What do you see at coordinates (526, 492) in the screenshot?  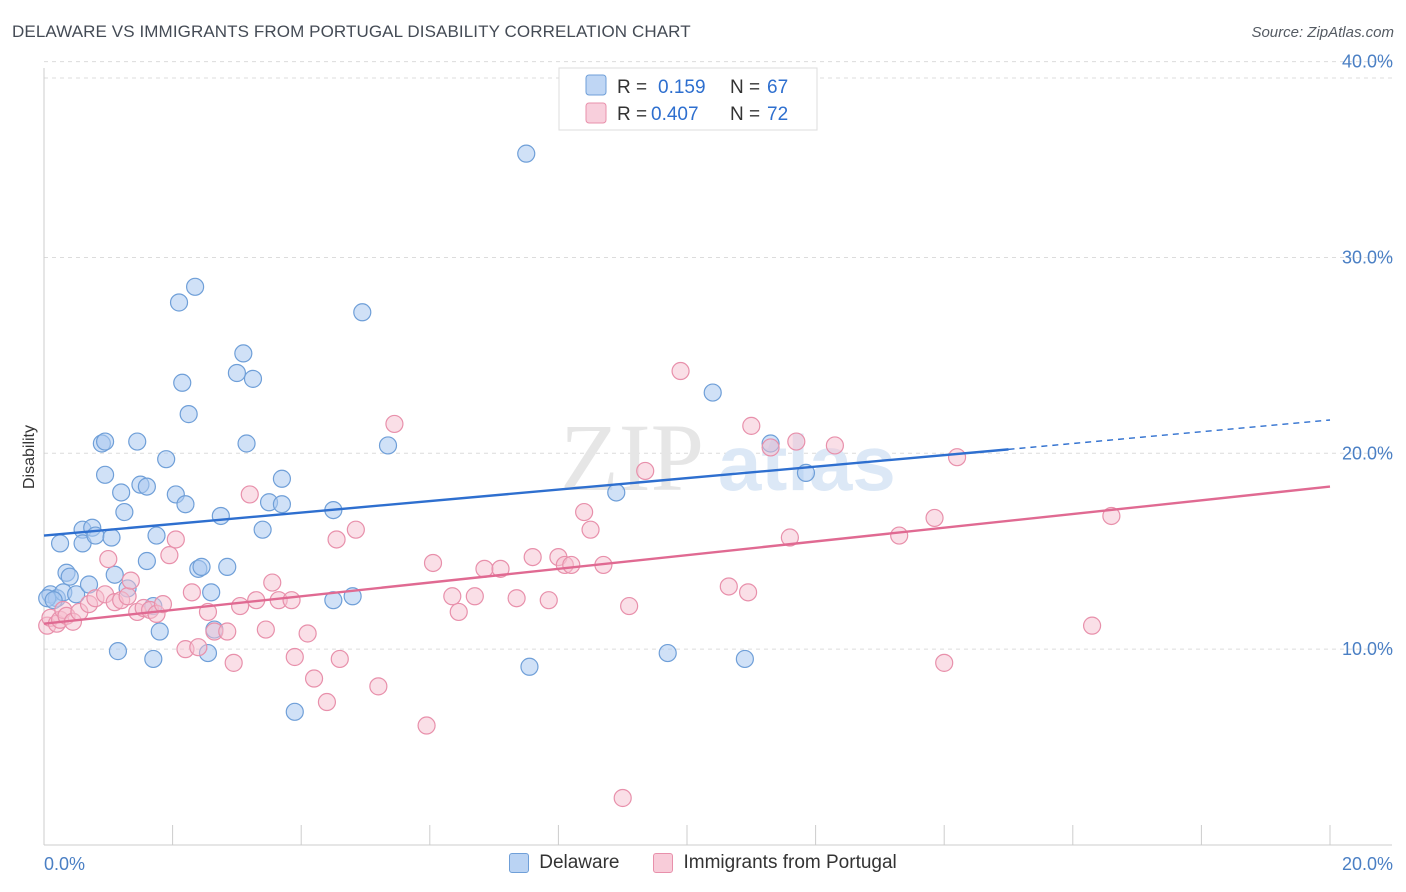 I see `trend-line-delaware` at bounding box center [526, 492].